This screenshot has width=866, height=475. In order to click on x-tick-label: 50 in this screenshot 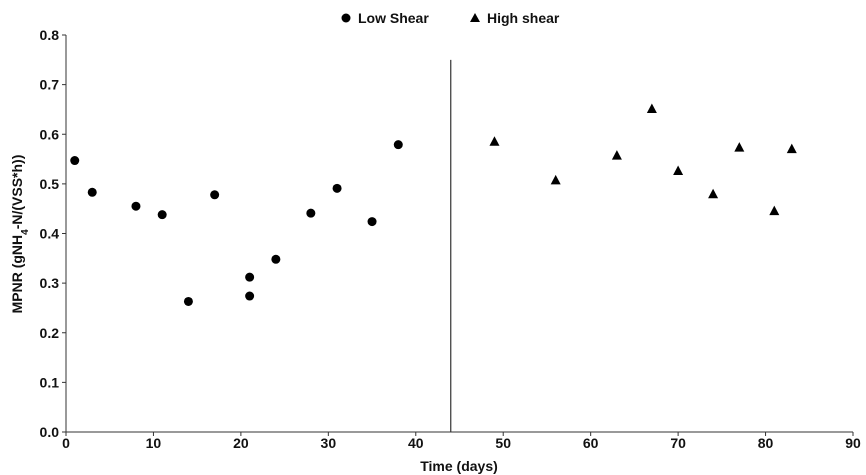, I will do `click(503, 443)`.